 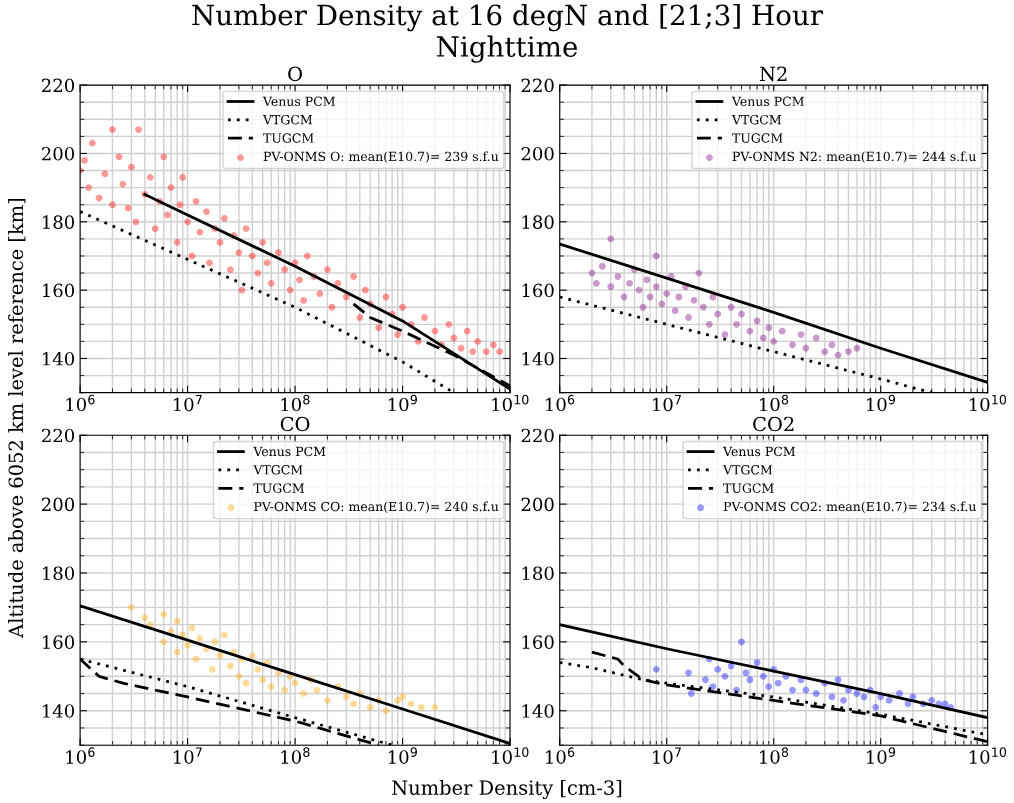 I want to click on x-axis-title: Number Density [cm-3], so click(x=507, y=789).